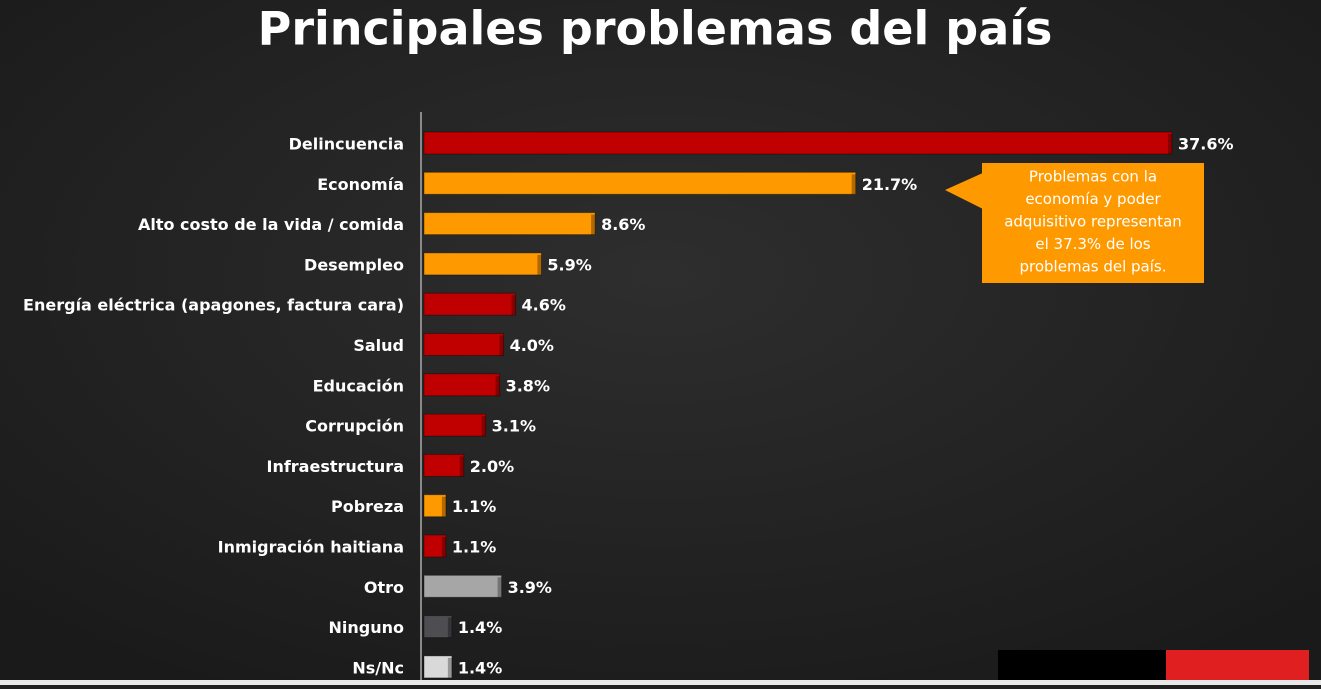 Image resolution: width=1321 pixels, height=689 pixels. Describe the element at coordinates (1093, 267) in the screenshot. I see `callout-text: problemas del país.` at that location.